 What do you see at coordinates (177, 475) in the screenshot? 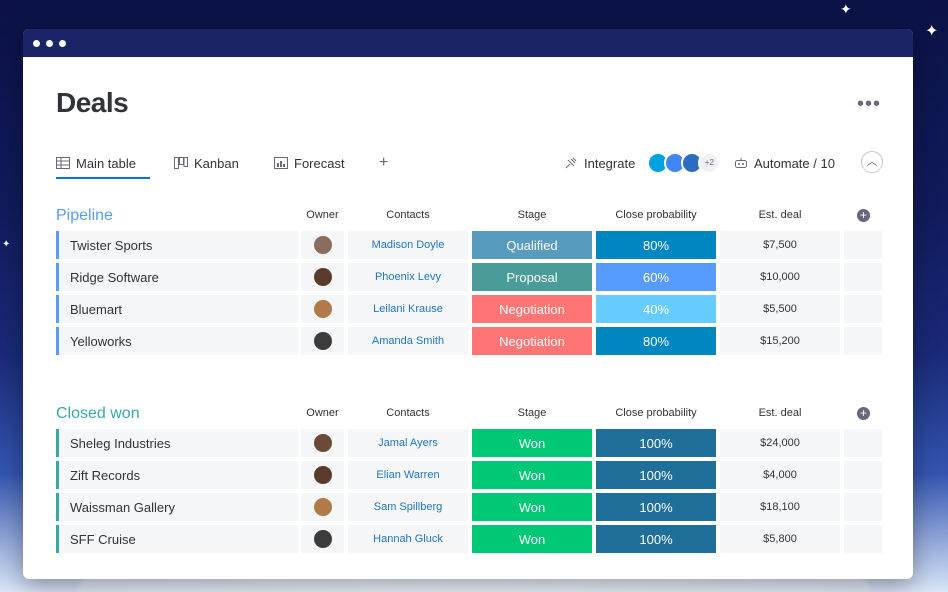
I see `item-name: Zift Records` at bounding box center [177, 475].